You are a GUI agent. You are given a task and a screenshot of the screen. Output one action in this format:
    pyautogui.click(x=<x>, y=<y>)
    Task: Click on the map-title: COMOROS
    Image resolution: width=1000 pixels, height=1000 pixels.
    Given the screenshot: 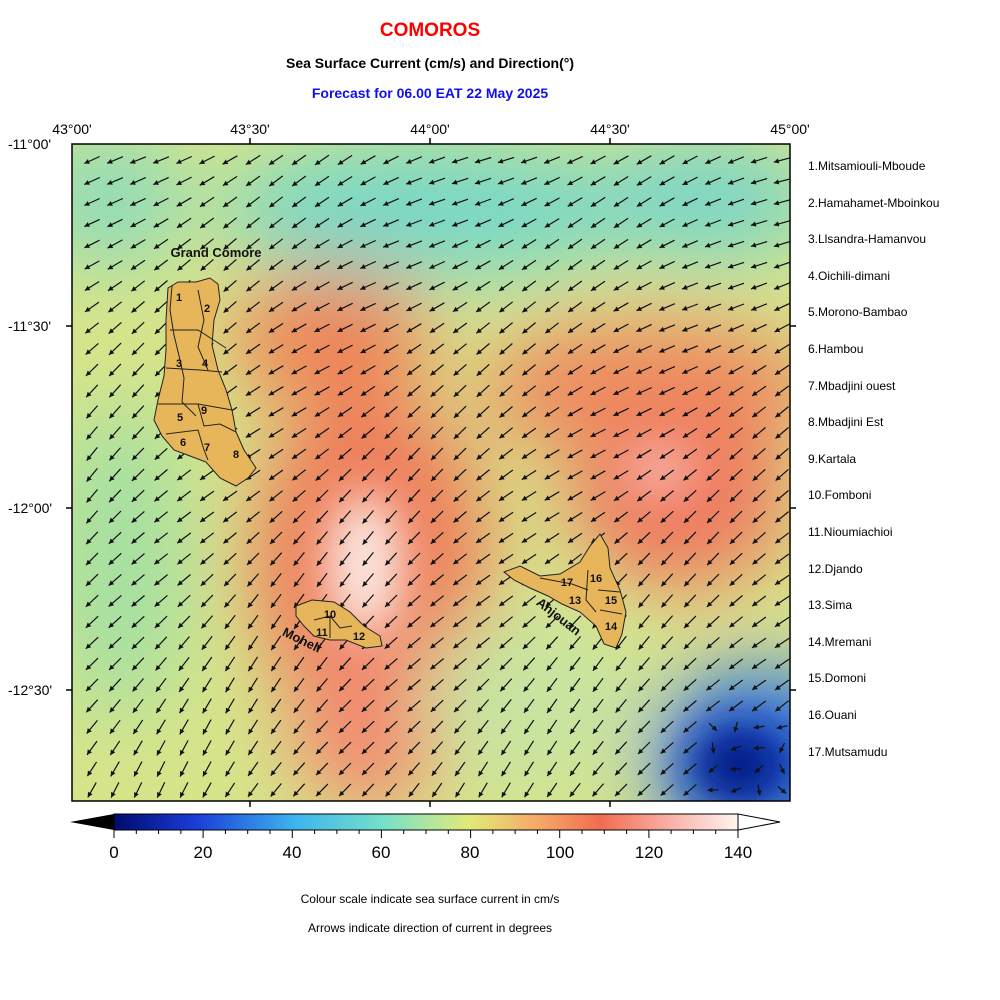 What is the action you would take?
    pyautogui.click(x=430, y=30)
    